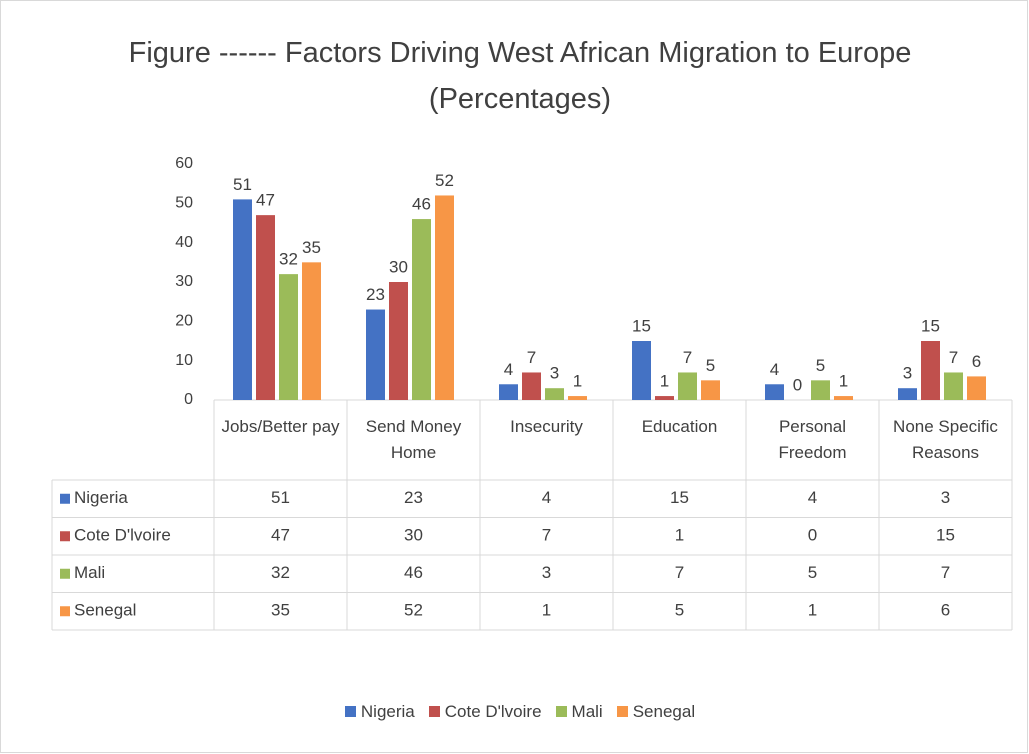  What do you see at coordinates (184, 242) in the screenshot?
I see `y-tick-label: 40` at bounding box center [184, 242].